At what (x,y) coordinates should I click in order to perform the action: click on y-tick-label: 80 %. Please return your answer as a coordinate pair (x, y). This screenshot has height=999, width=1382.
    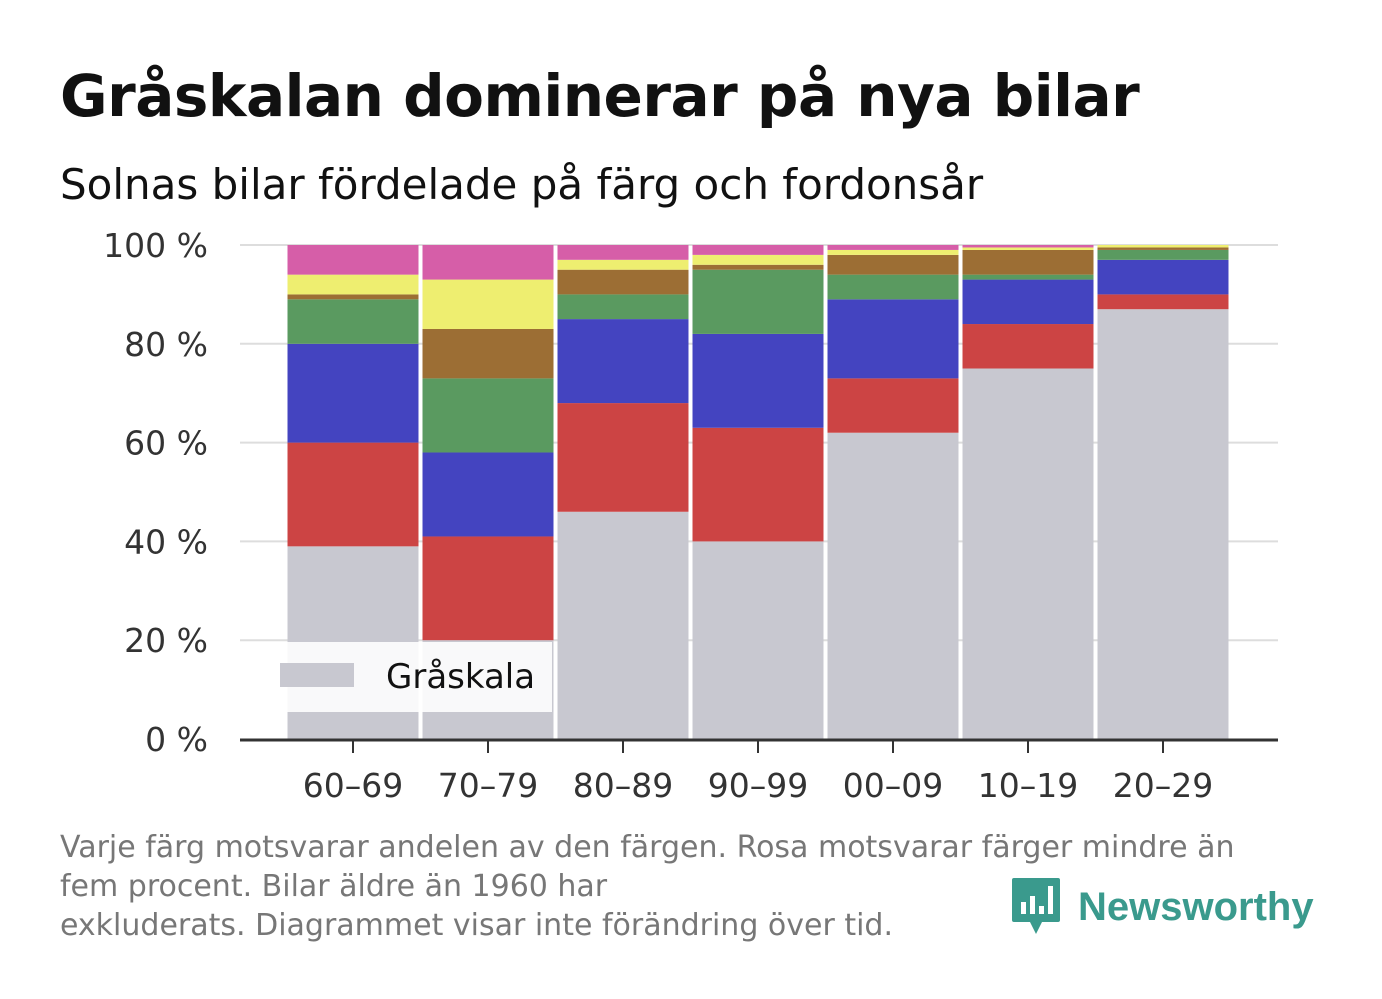
    Looking at the image, I should click on (166, 344).